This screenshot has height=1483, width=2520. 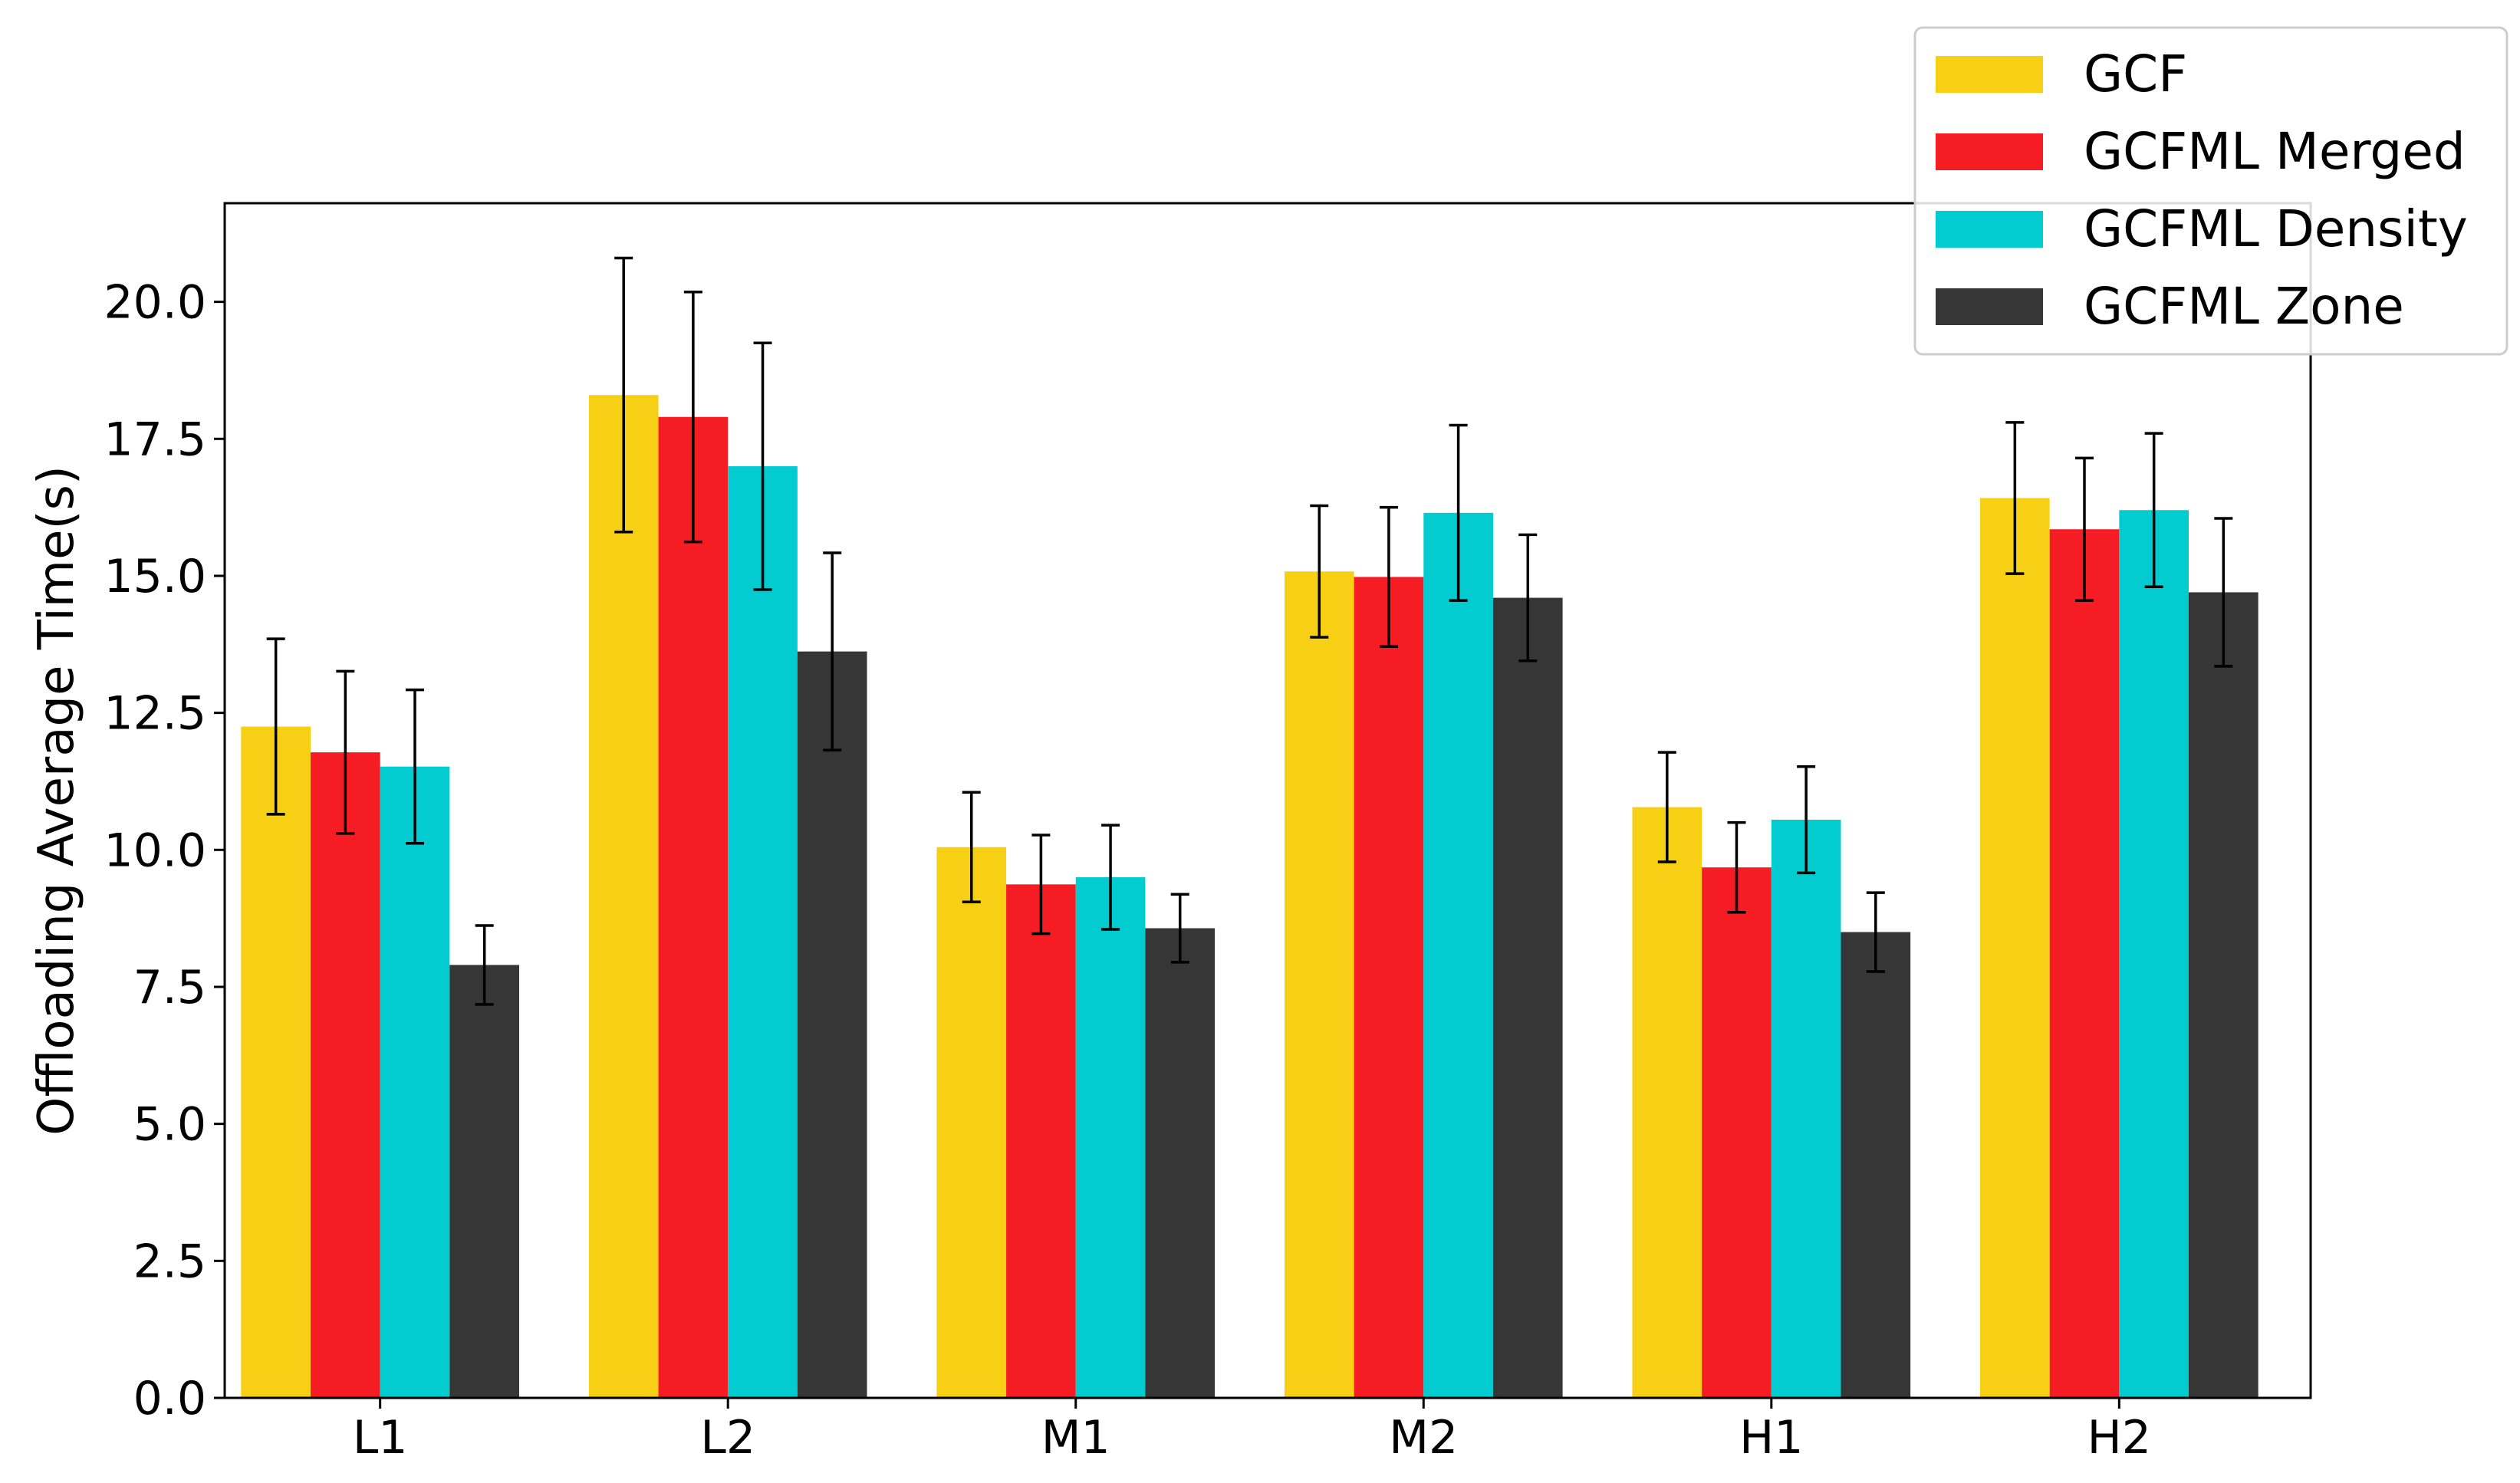 What do you see at coordinates (623, 896) in the screenshot?
I see `bar-gcf-l2` at bounding box center [623, 896].